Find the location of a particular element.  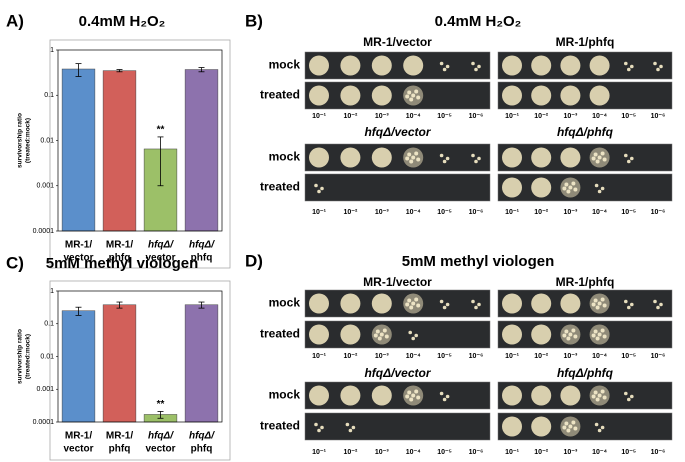

y-axis-label: survivorship ratio is located at coordinates (20, 356).